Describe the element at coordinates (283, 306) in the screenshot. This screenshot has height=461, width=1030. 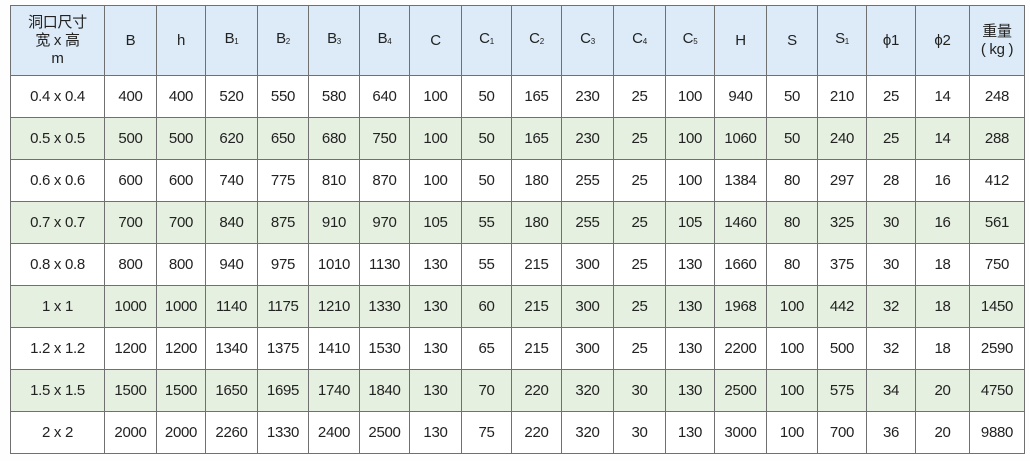
I see `table-cell: 1175` at that location.